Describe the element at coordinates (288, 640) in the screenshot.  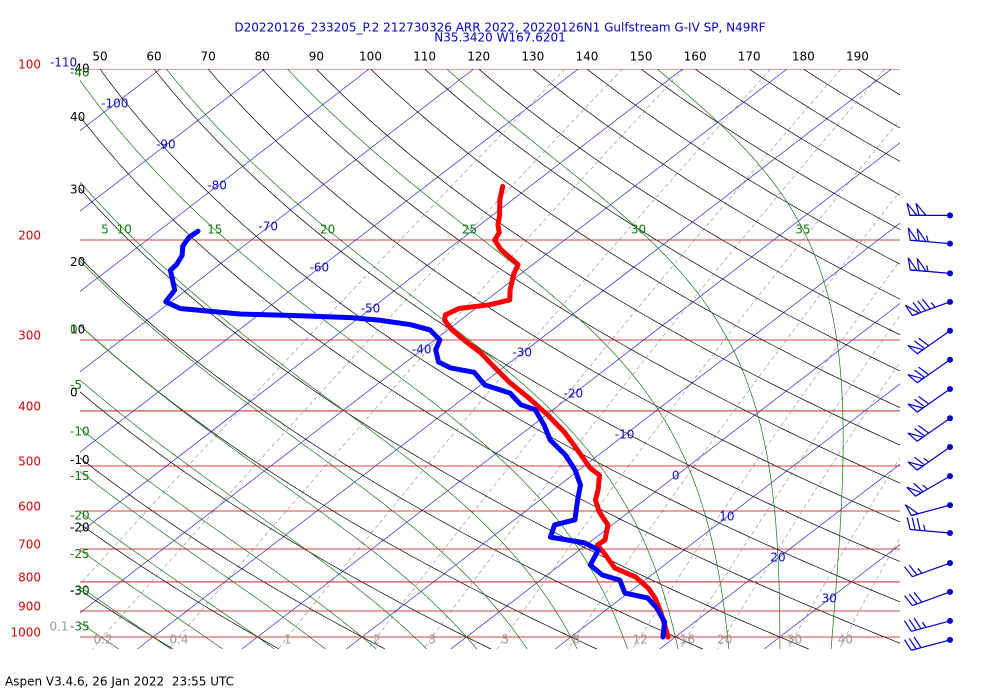
I see `mixing-ratio-label: 1` at that location.